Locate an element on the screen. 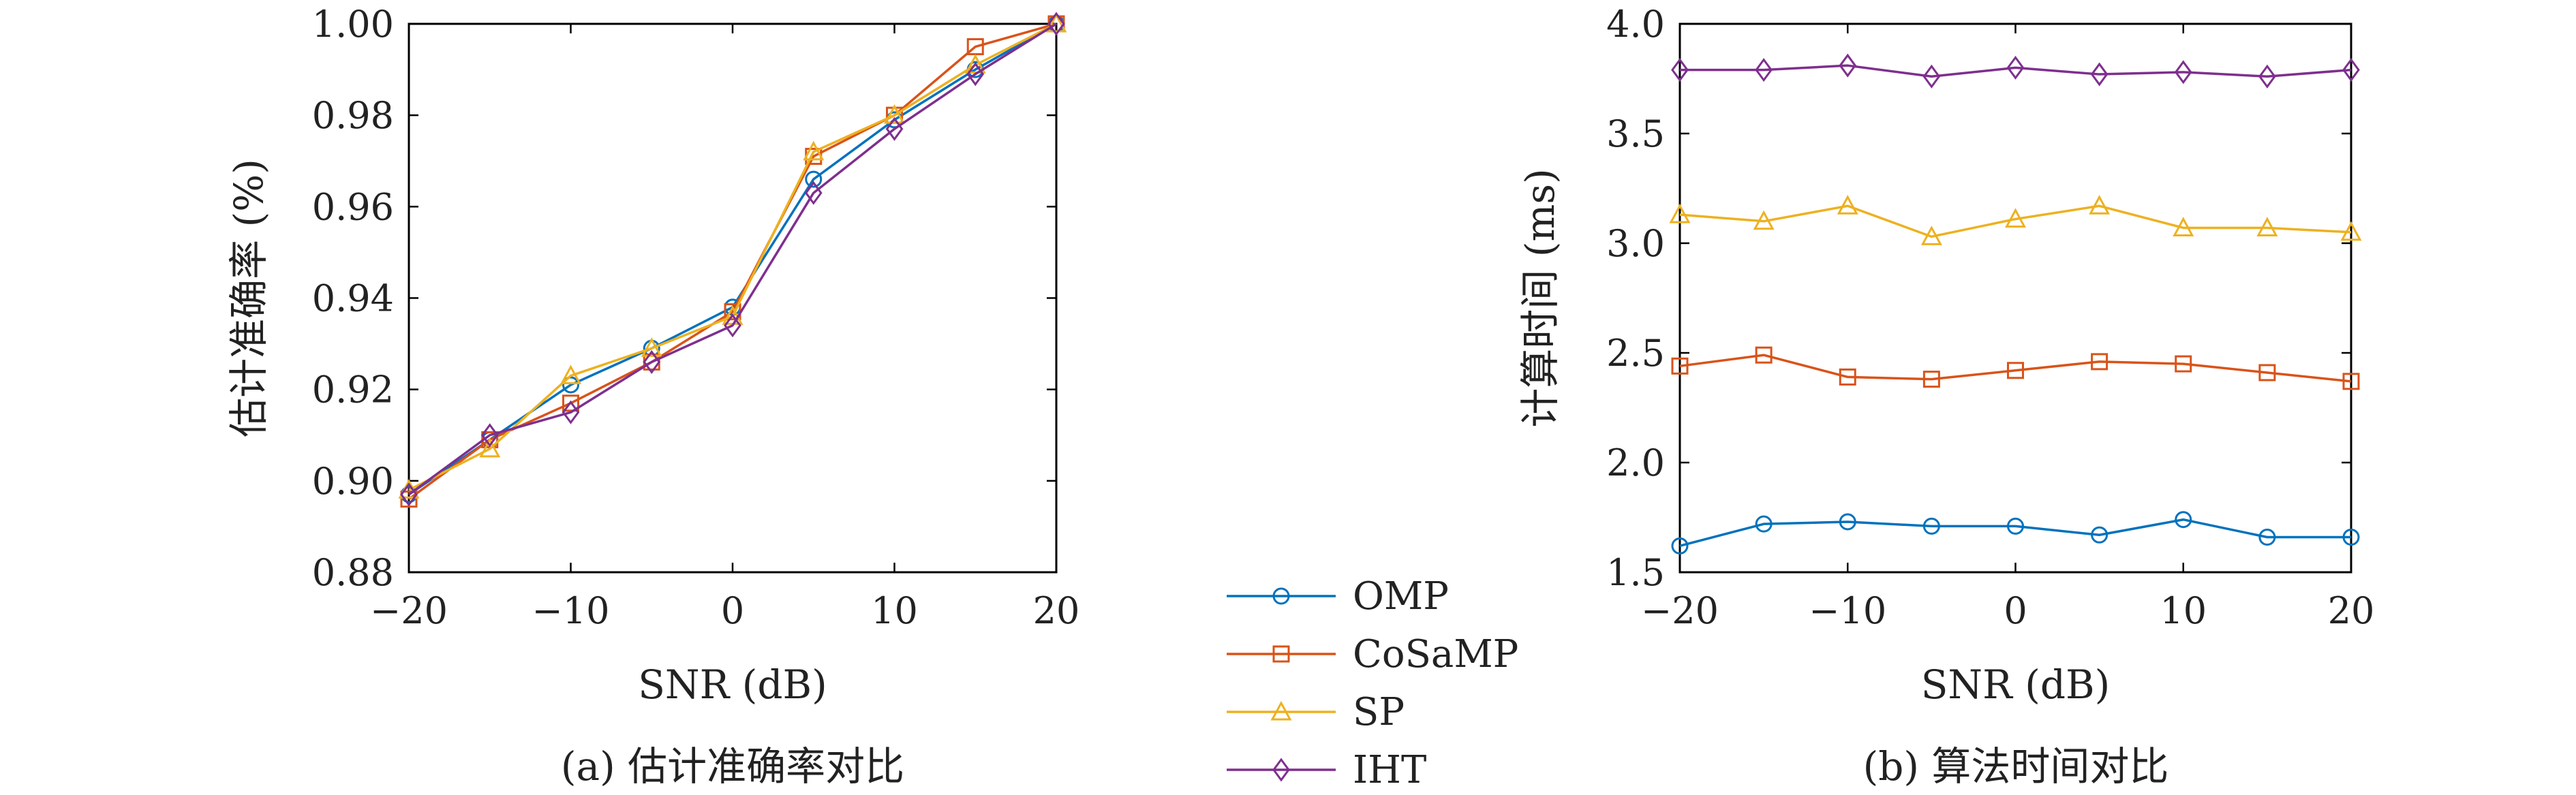  legend-label: SP is located at coordinates (1379, 712).